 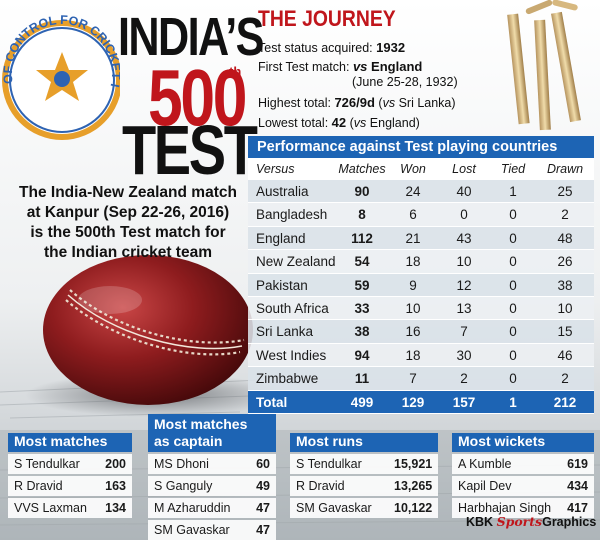 I want to click on drawn-cell: 25, so click(x=565, y=191).